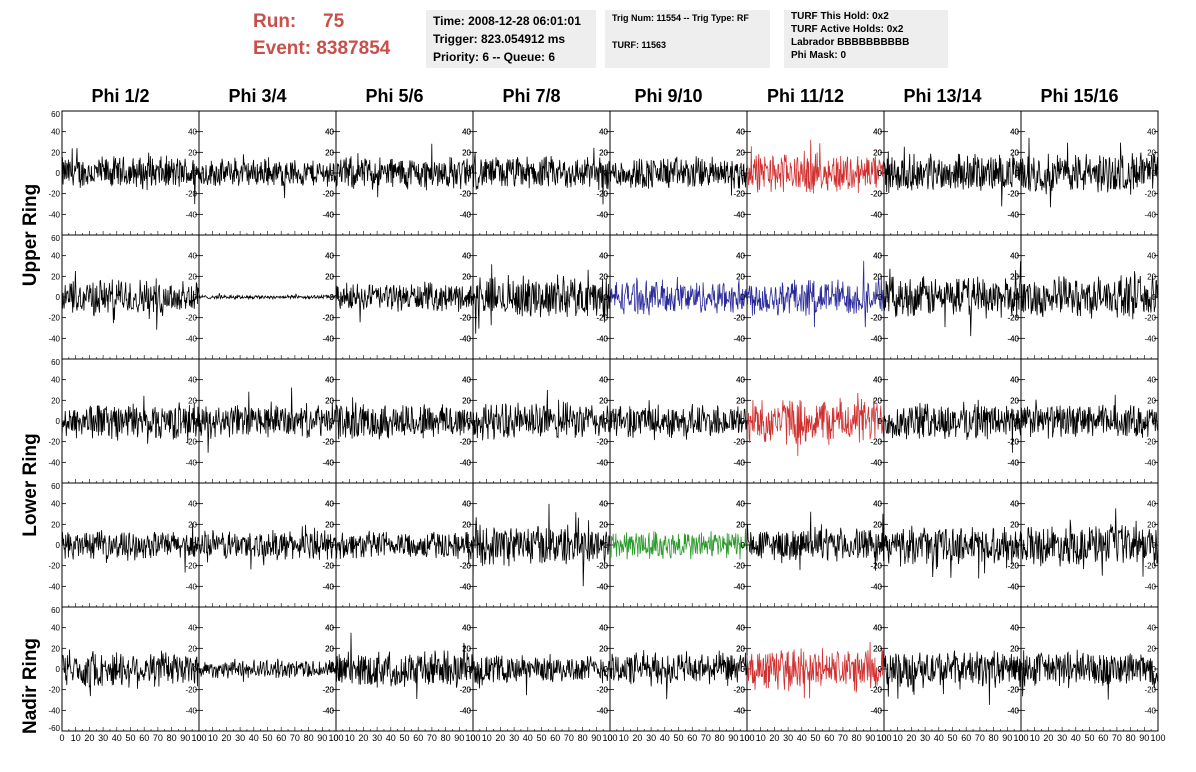 The height and width of the screenshot is (772, 1196). What do you see at coordinates (158, 738) in the screenshot?
I see `x-tick-label: 70` at bounding box center [158, 738].